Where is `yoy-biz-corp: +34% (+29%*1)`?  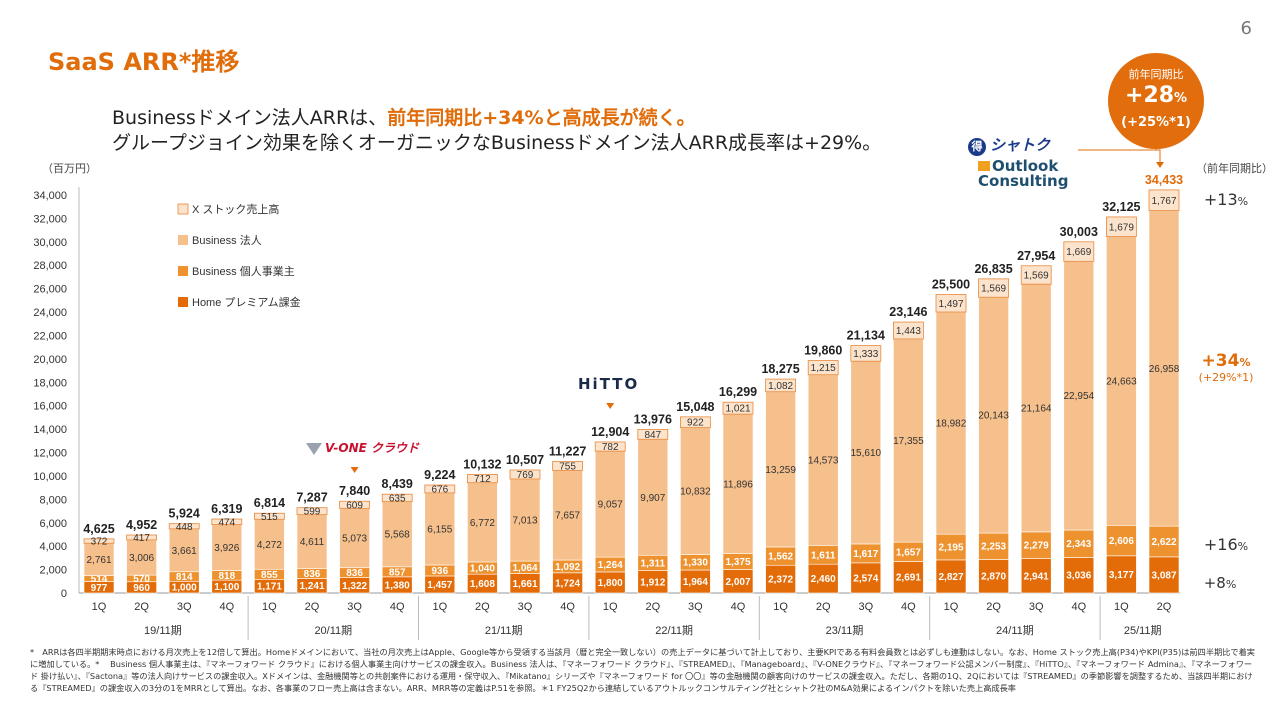 yoy-biz-corp: +34% (+29%*1) is located at coordinates (1226, 367).